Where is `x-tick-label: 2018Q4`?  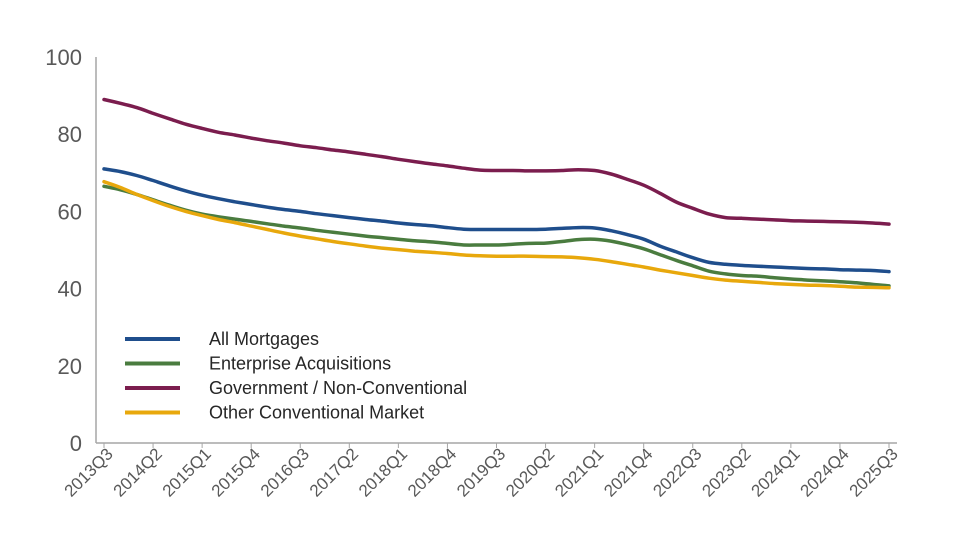
x-tick-label: 2018Q4 is located at coordinates (432, 472).